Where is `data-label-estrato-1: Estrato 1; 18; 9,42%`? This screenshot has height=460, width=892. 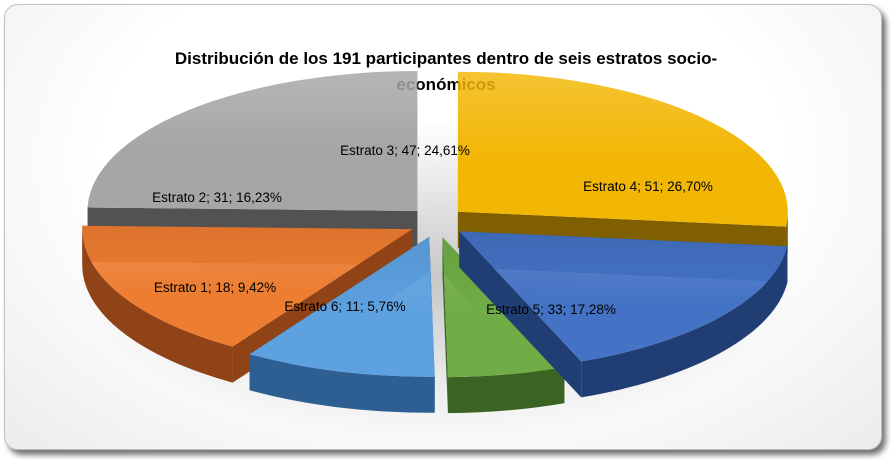 data-label-estrato-1: Estrato 1; 18; 9,42% is located at coordinates (215, 287).